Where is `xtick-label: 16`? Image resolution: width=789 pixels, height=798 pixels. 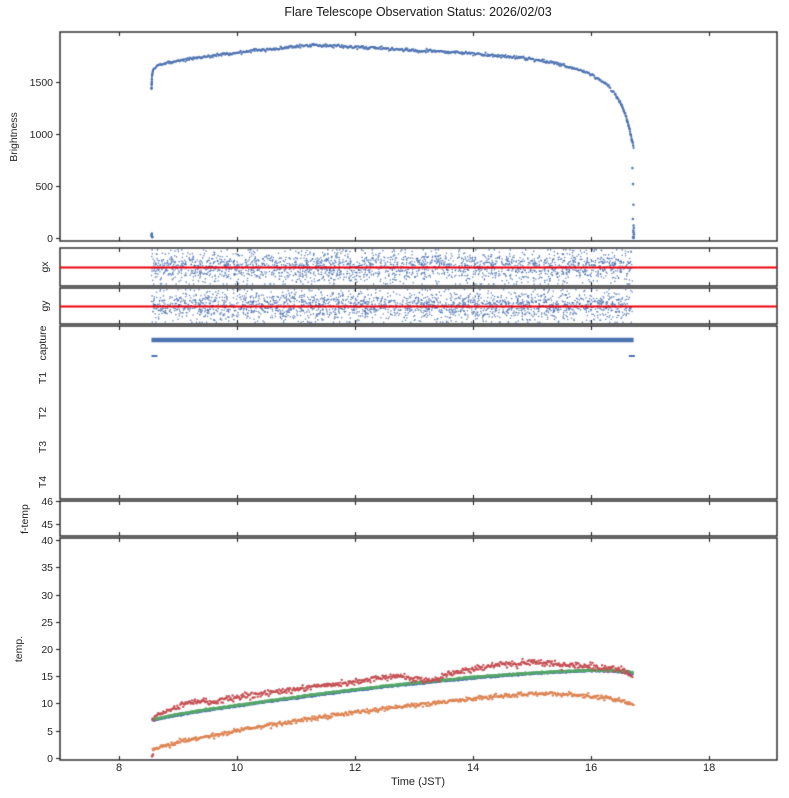
xtick-label: 16 is located at coordinates (591, 768).